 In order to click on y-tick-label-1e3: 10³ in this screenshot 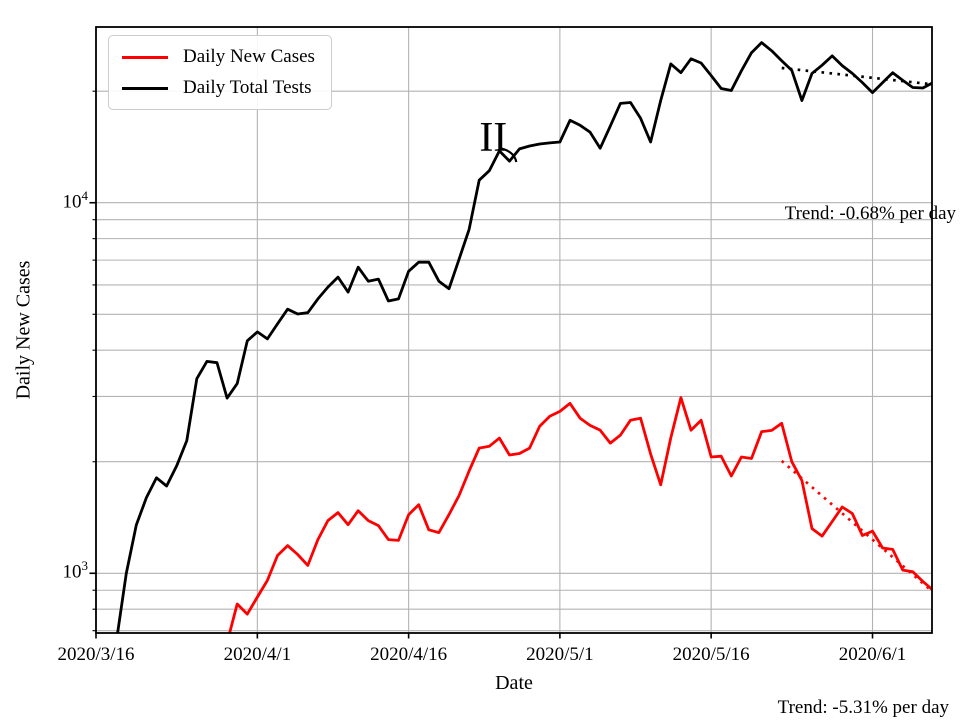, I will do `click(75, 570)`.